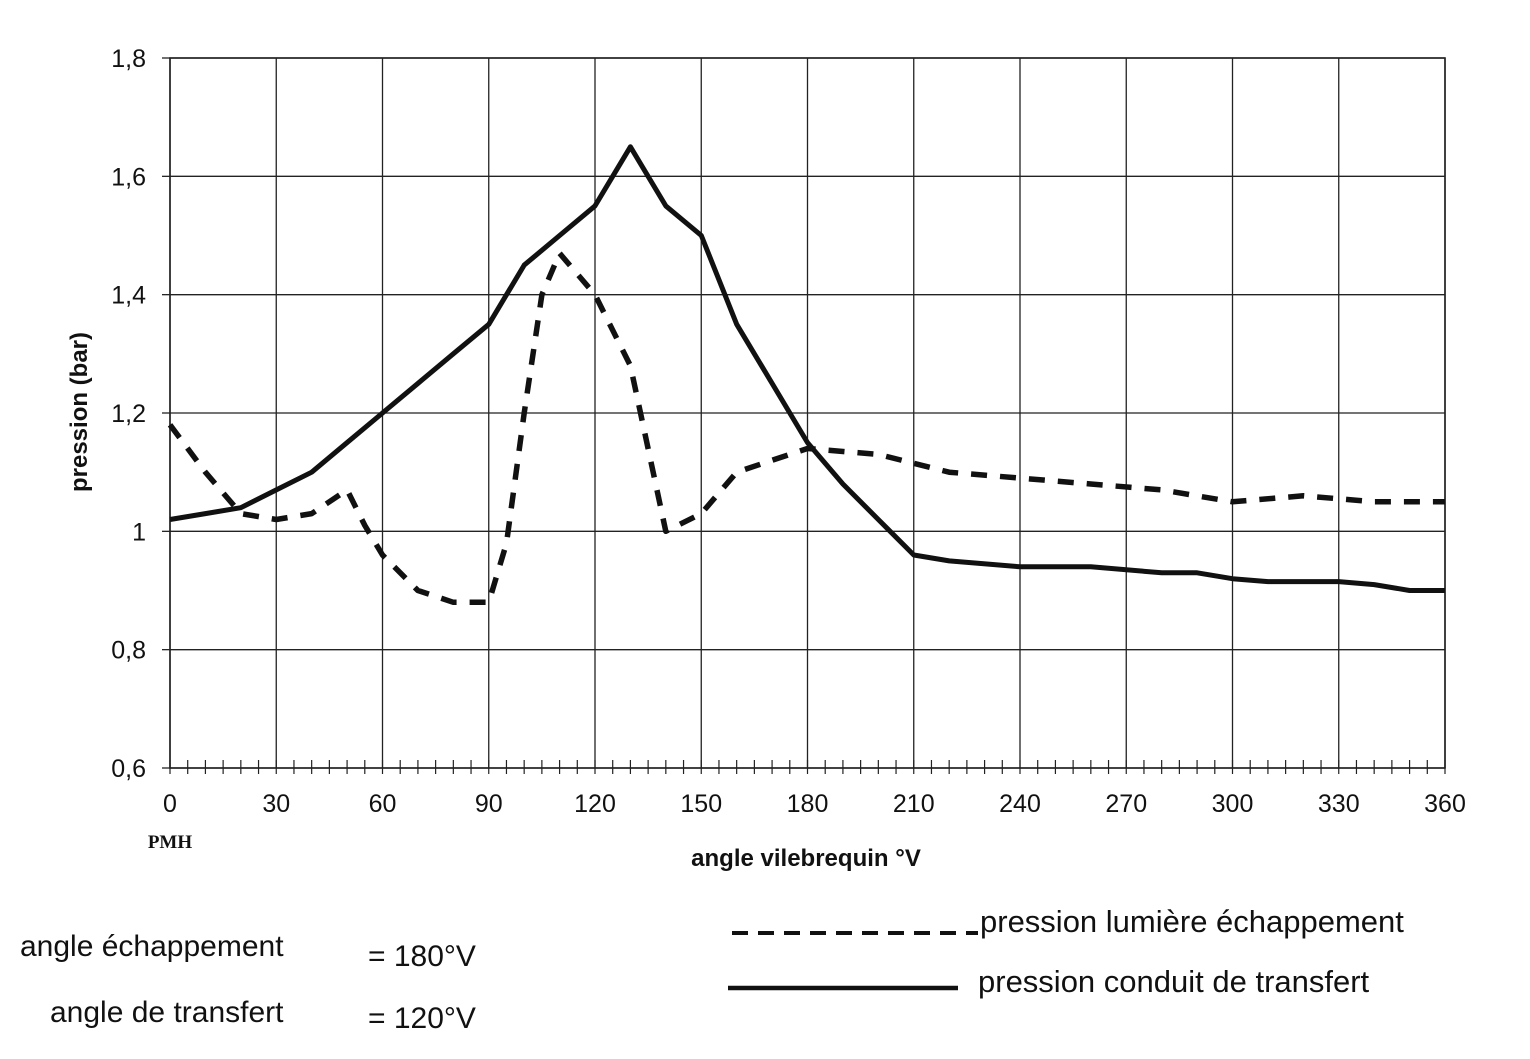 This screenshot has height=1059, width=1530. Describe the element at coordinates (806, 858) in the screenshot. I see `x-axis-title: angle vilebrequin °V` at that location.